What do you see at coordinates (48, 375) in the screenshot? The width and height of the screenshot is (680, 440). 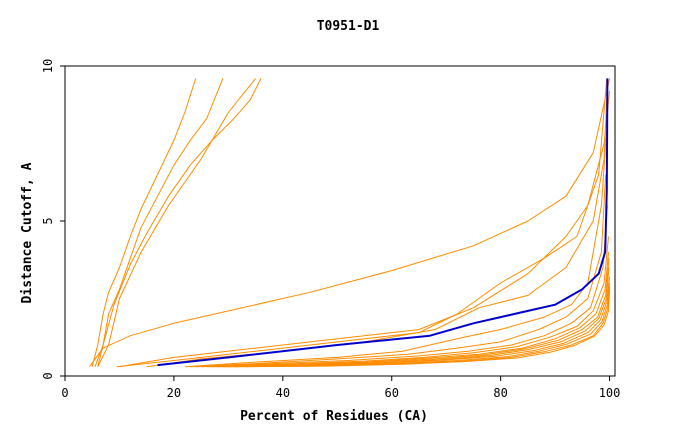 I see `y-tick-label: 0` at bounding box center [48, 375].